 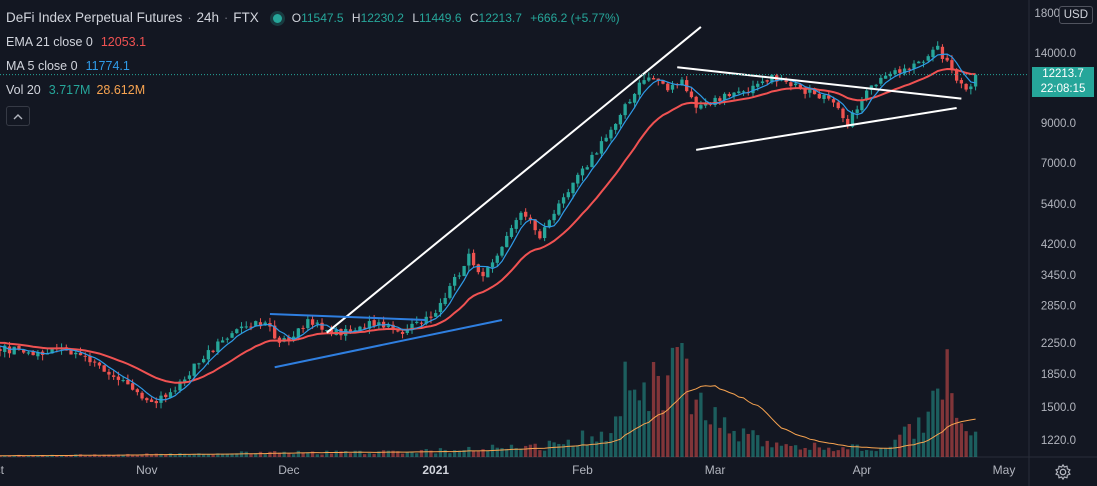 What do you see at coordinates (500, 18) in the screenshot?
I see `close-value: 12213.7` at bounding box center [500, 18].